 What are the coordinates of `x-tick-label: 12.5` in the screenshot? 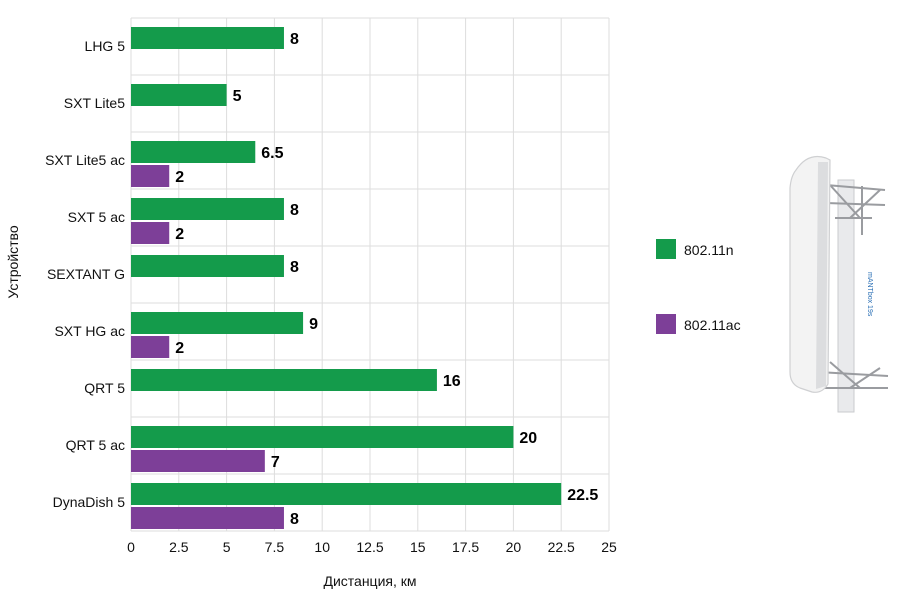 It's located at (369, 547).